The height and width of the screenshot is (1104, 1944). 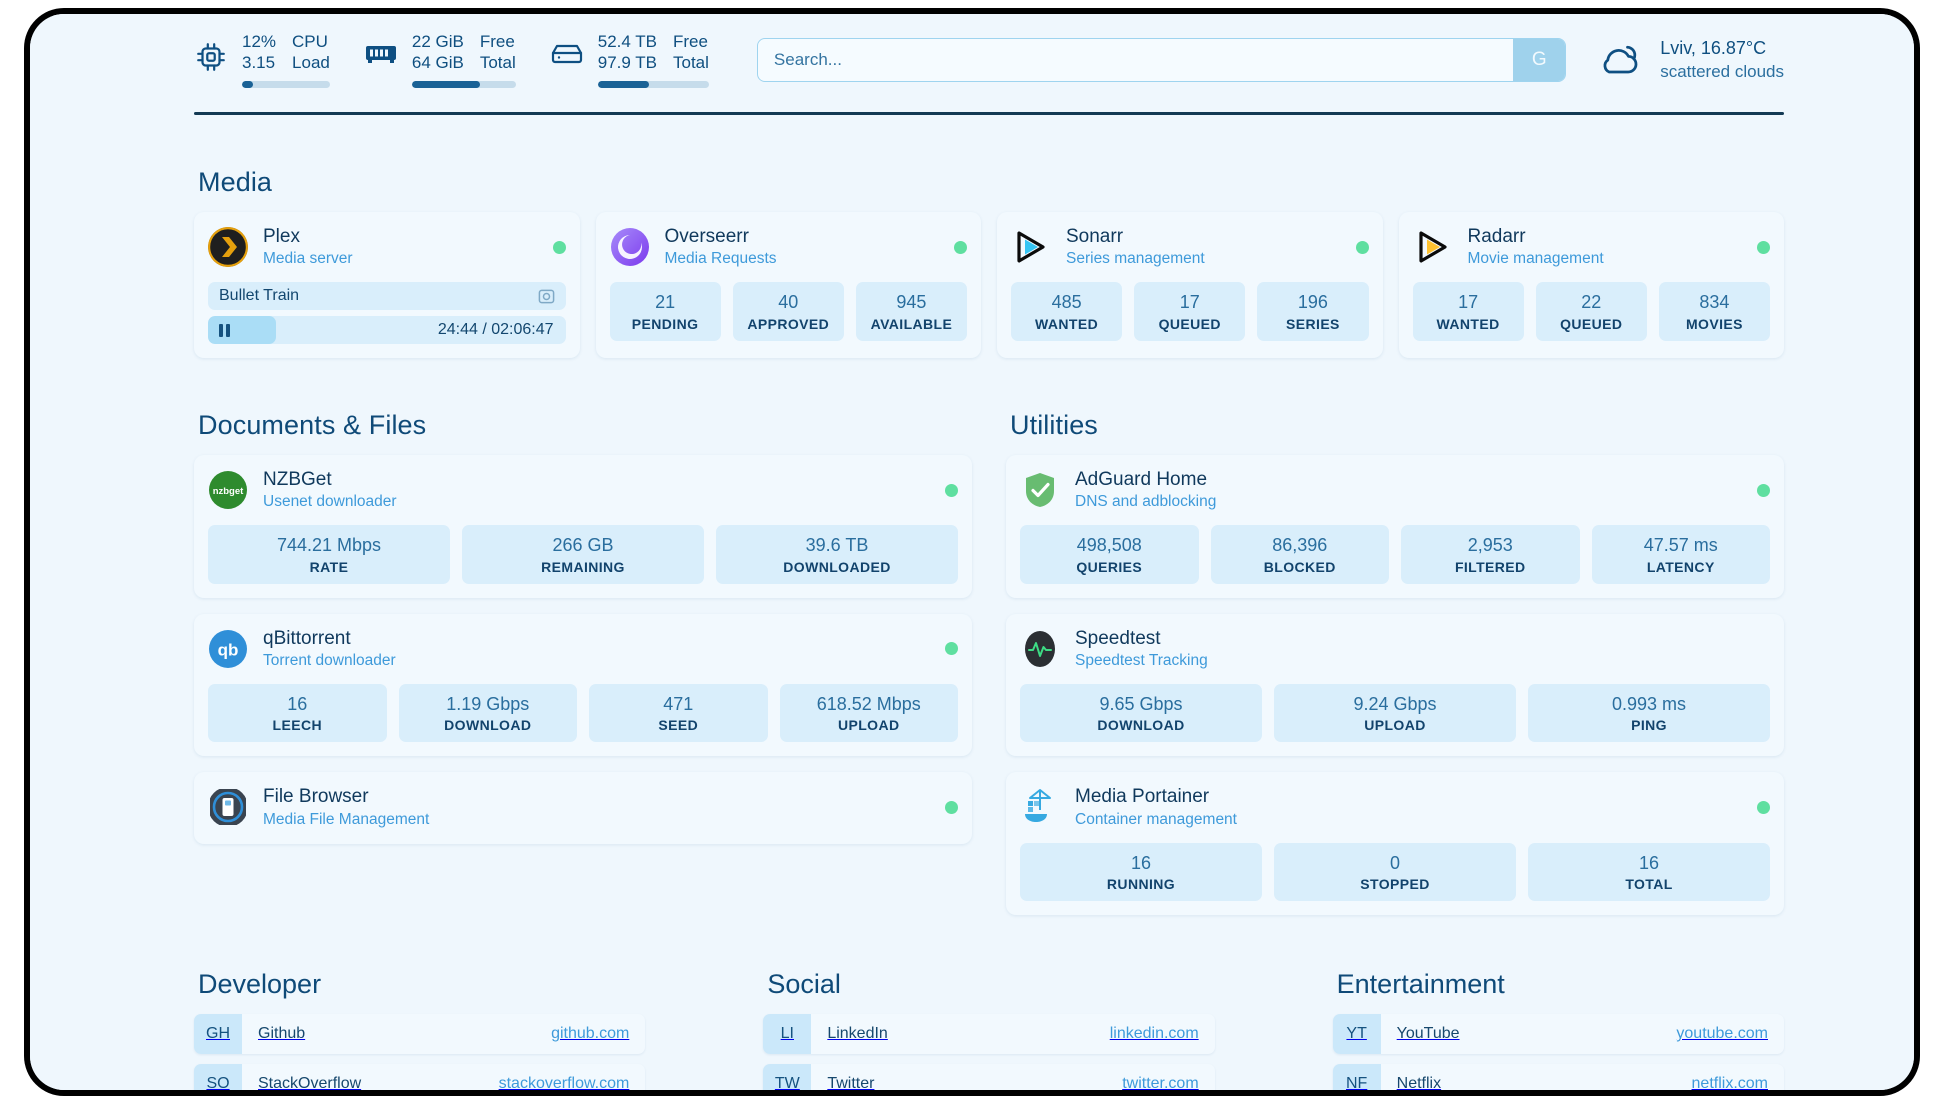 What do you see at coordinates (583, 649) in the screenshot?
I see `card-header: qb qBittorrent Torrent downloader` at bounding box center [583, 649].